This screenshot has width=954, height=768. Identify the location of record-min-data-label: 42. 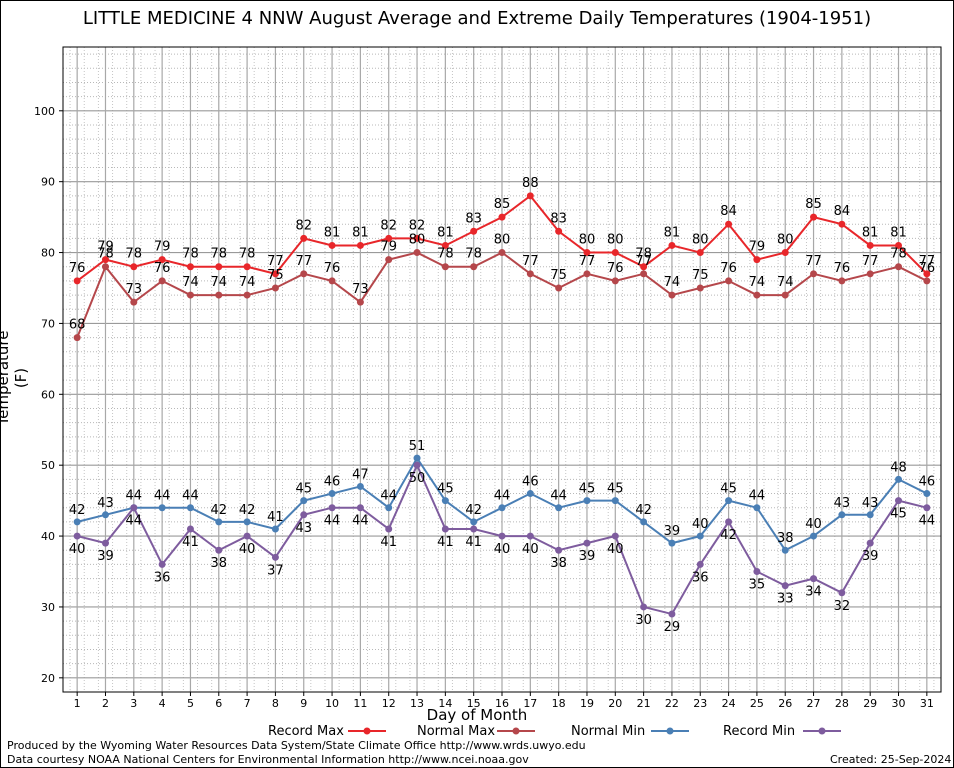
(728, 535).